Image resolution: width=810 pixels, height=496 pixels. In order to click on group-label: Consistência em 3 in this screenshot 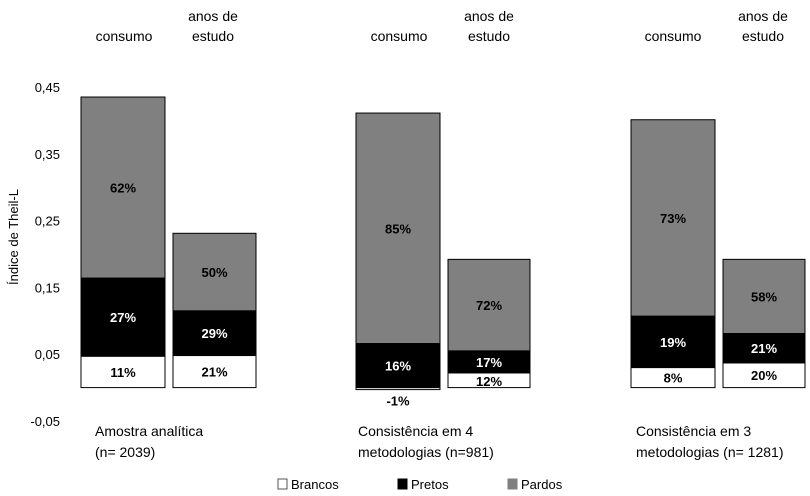, I will do `click(693, 431)`.